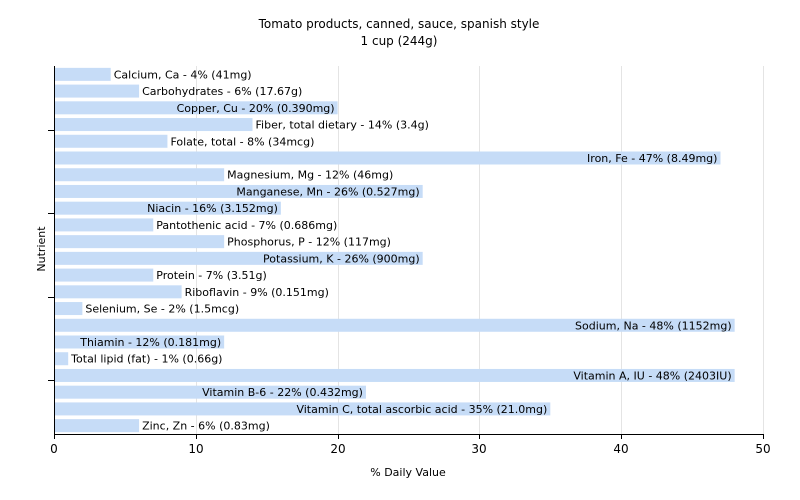 The image size is (800, 500). I want to click on bar-label: Phosphorus, P - 12% (117mg), so click(309, 242).